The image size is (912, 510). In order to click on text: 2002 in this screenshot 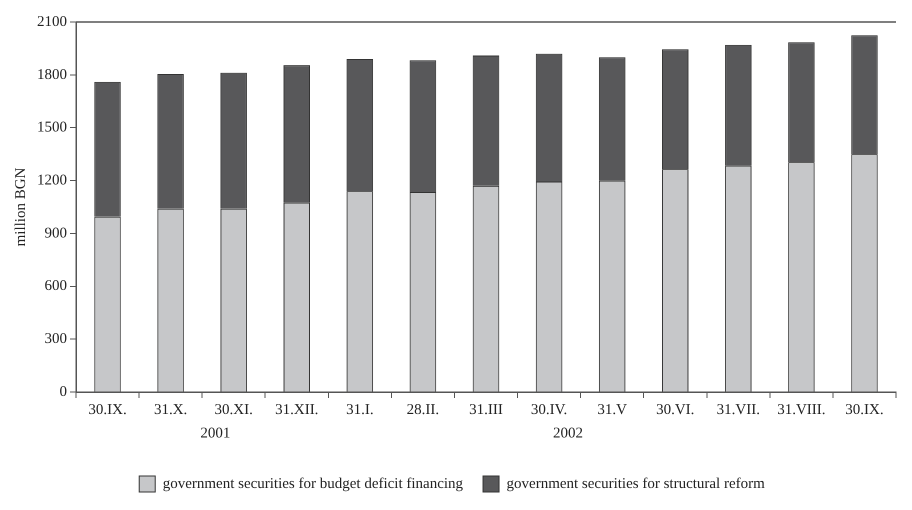, I will do `click(568, 433)`.